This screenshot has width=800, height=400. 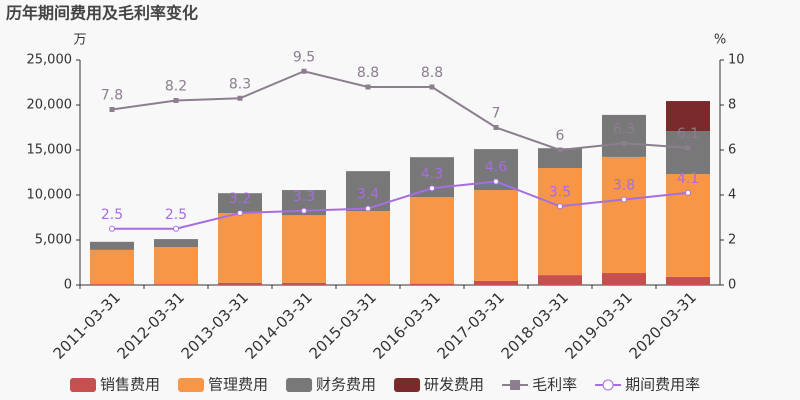 What do you see at coordinates (454, 385) in the screenshot?
I see `legend-label: 研发费用` at bounding box center [454, 385].